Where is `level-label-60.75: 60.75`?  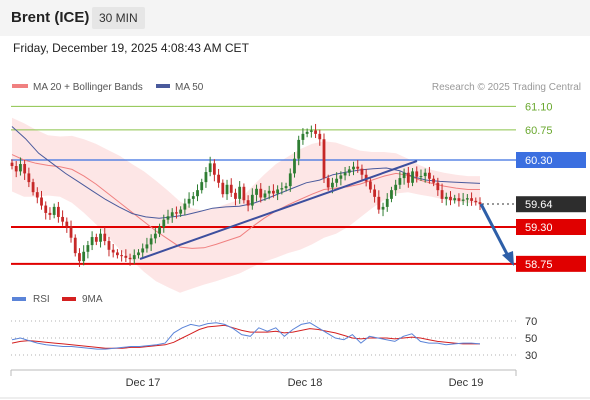 level-label-60.75: 60.75 is located at coordinates (539, 131).